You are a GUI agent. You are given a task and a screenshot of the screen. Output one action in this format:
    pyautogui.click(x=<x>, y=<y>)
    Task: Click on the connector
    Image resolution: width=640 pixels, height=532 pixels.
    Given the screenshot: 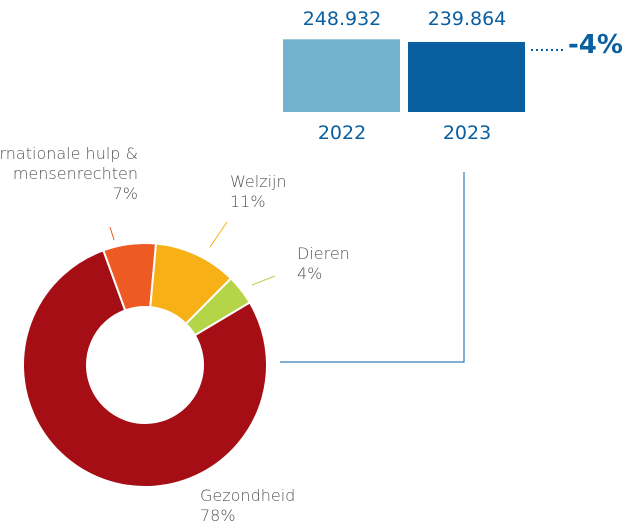 What is the action you would take?
    pyautogui.click(x=372, y=267)
    